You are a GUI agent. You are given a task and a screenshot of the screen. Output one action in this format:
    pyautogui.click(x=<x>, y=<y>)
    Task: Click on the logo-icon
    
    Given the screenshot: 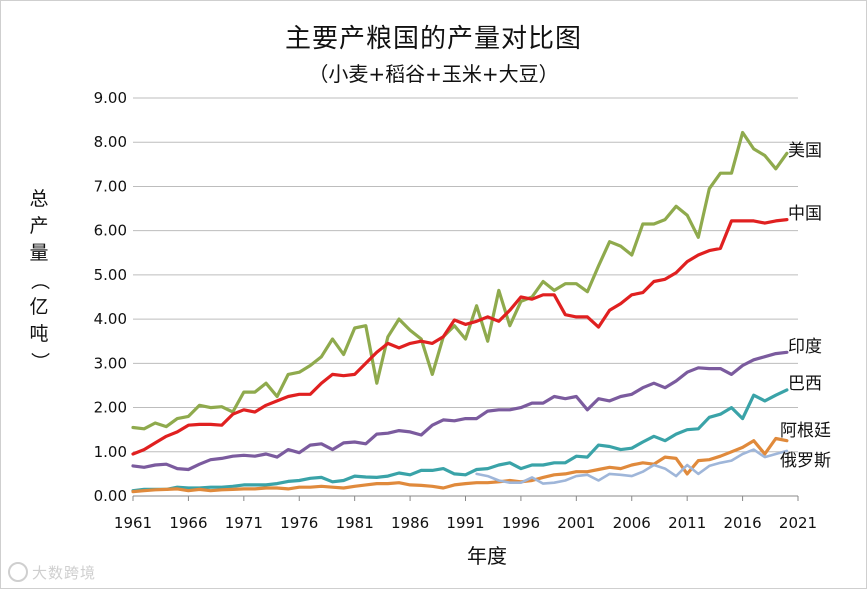 What is the action you would take?
    pyautogui.click(x=18, y=572)
    